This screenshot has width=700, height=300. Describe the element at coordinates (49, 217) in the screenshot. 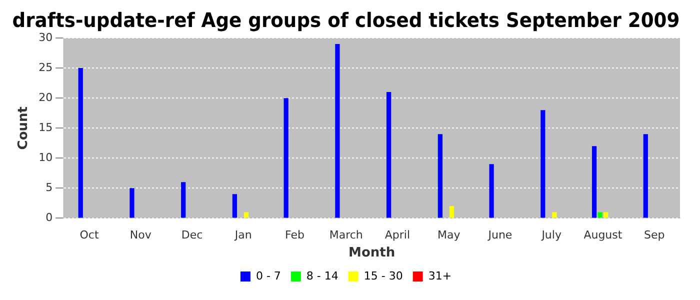

I see `y-tick-label: 0` at that location.